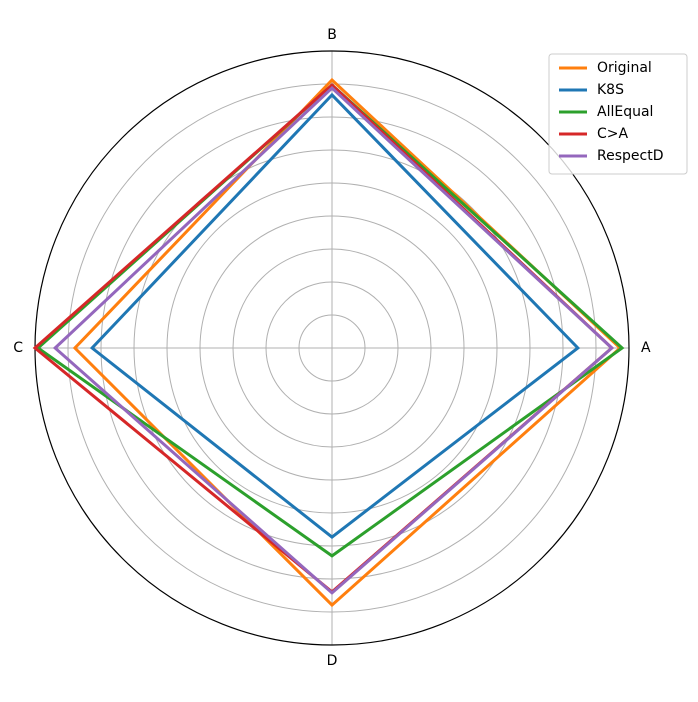 Image resolution: width=698 pixels, height=702 pixels. I want to click on legend-label: Original, so click(624, 68).